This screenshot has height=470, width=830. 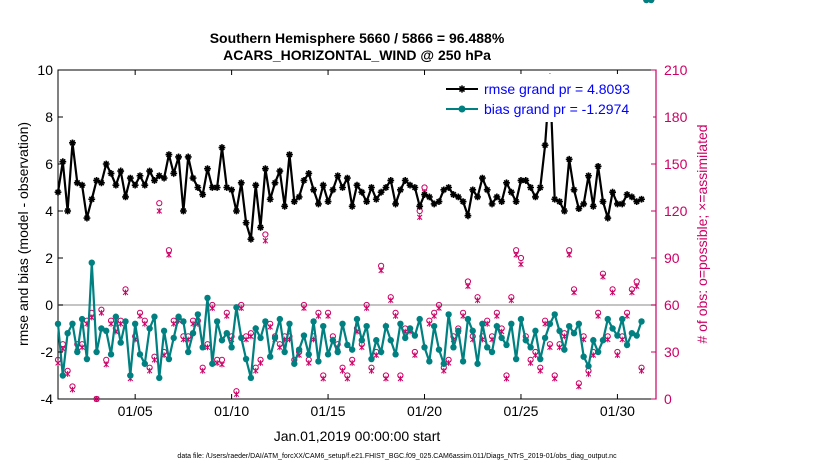 What do you see at coordinates (462, 109) in the screenshot?
I see `legend-bias-marker` at bounding box center [462, 109].